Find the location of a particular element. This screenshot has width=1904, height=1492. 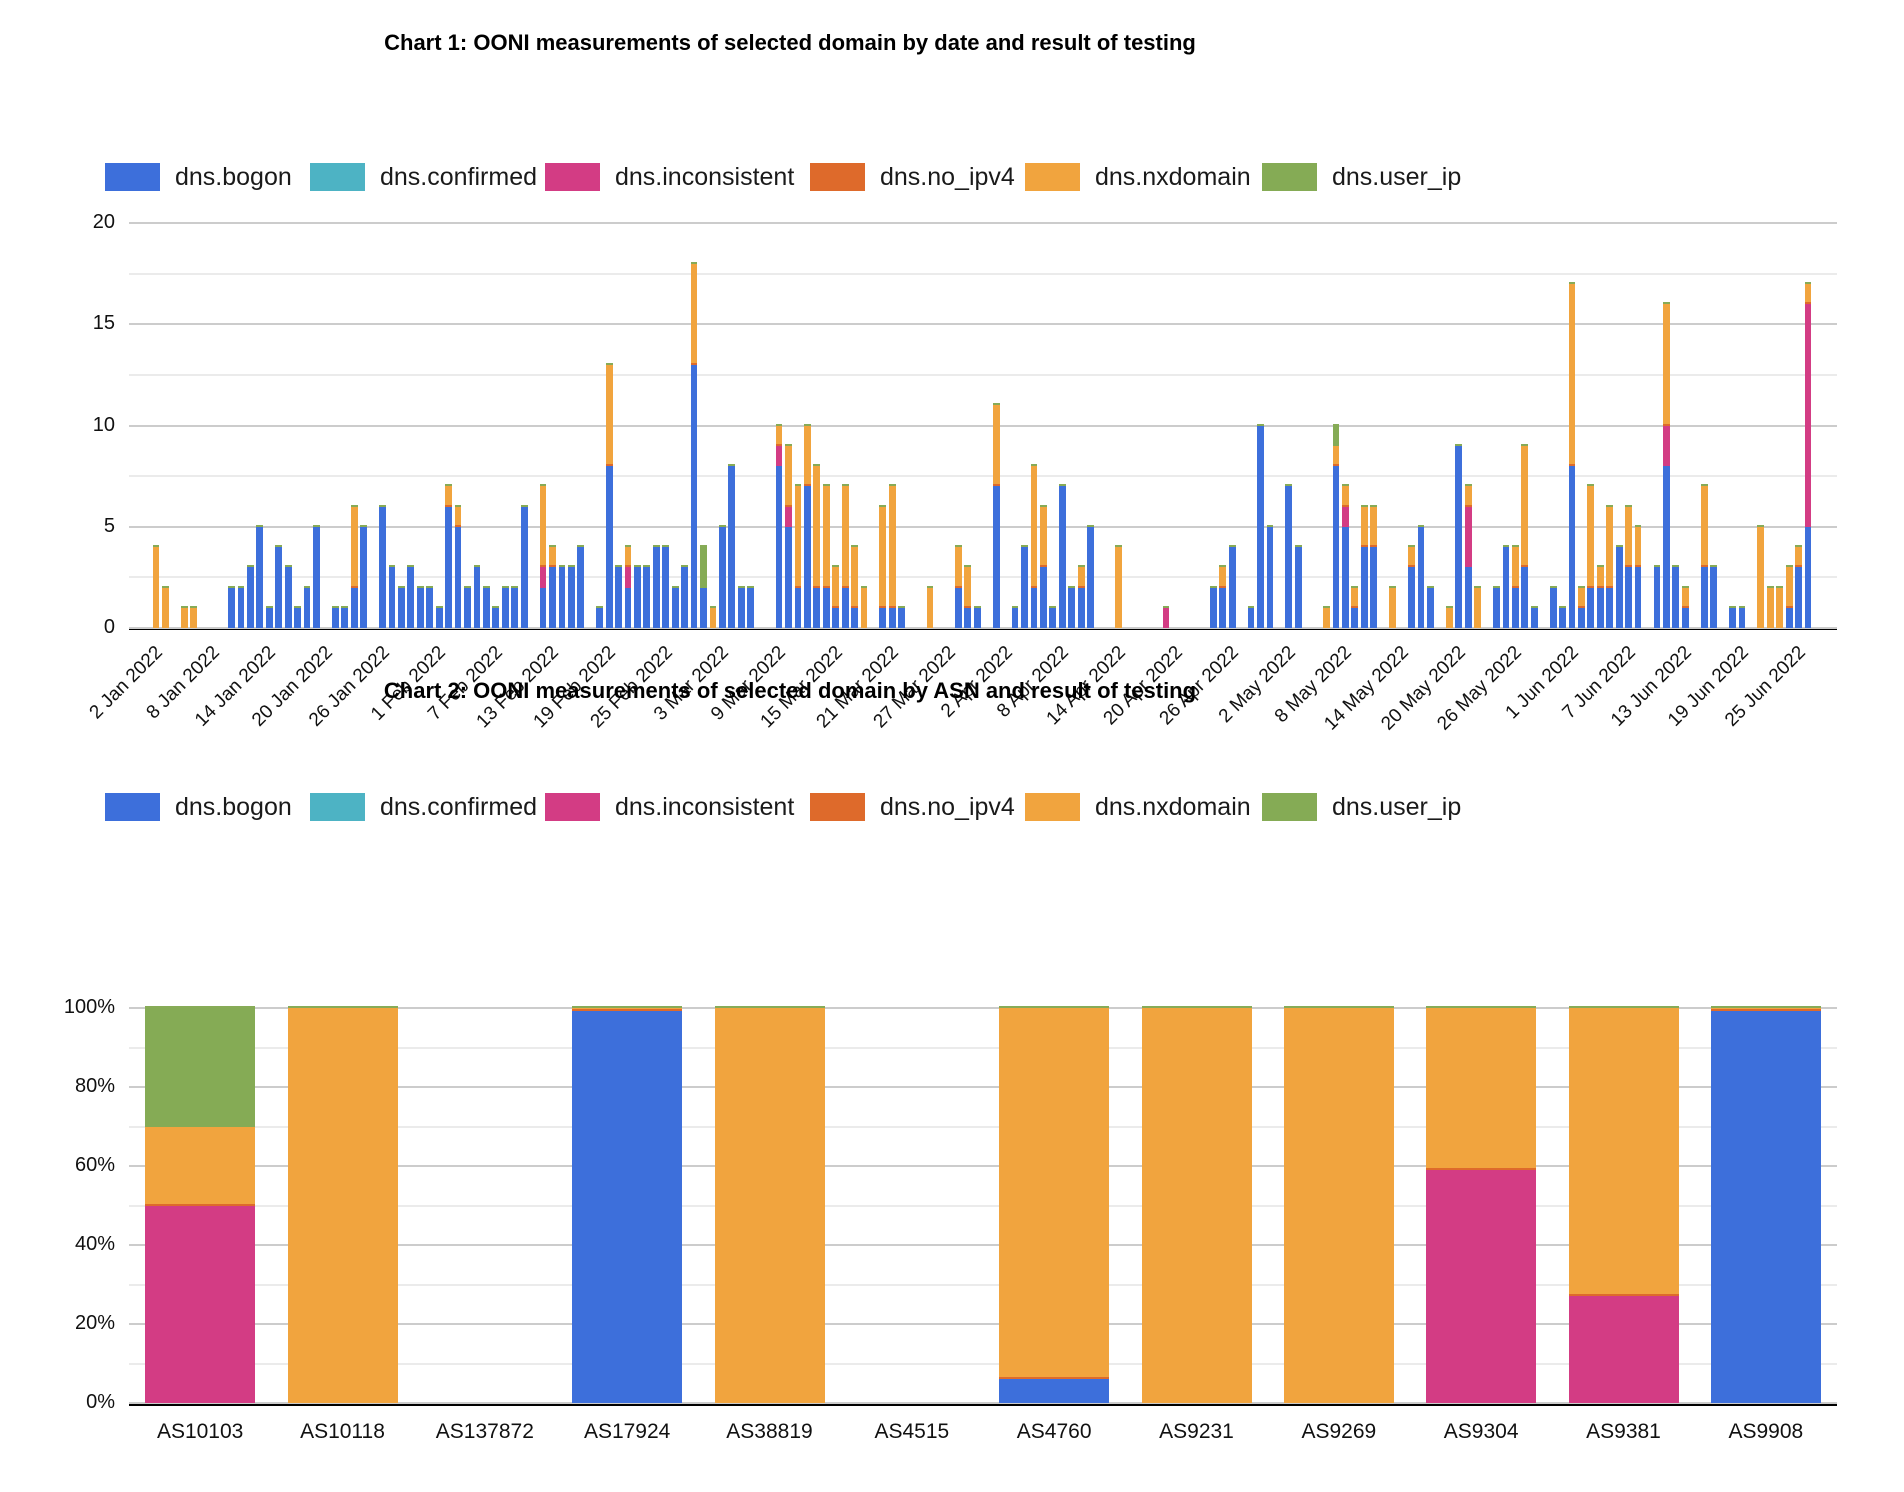

chart1-bar-day3 is located at coordinates (184, 406).